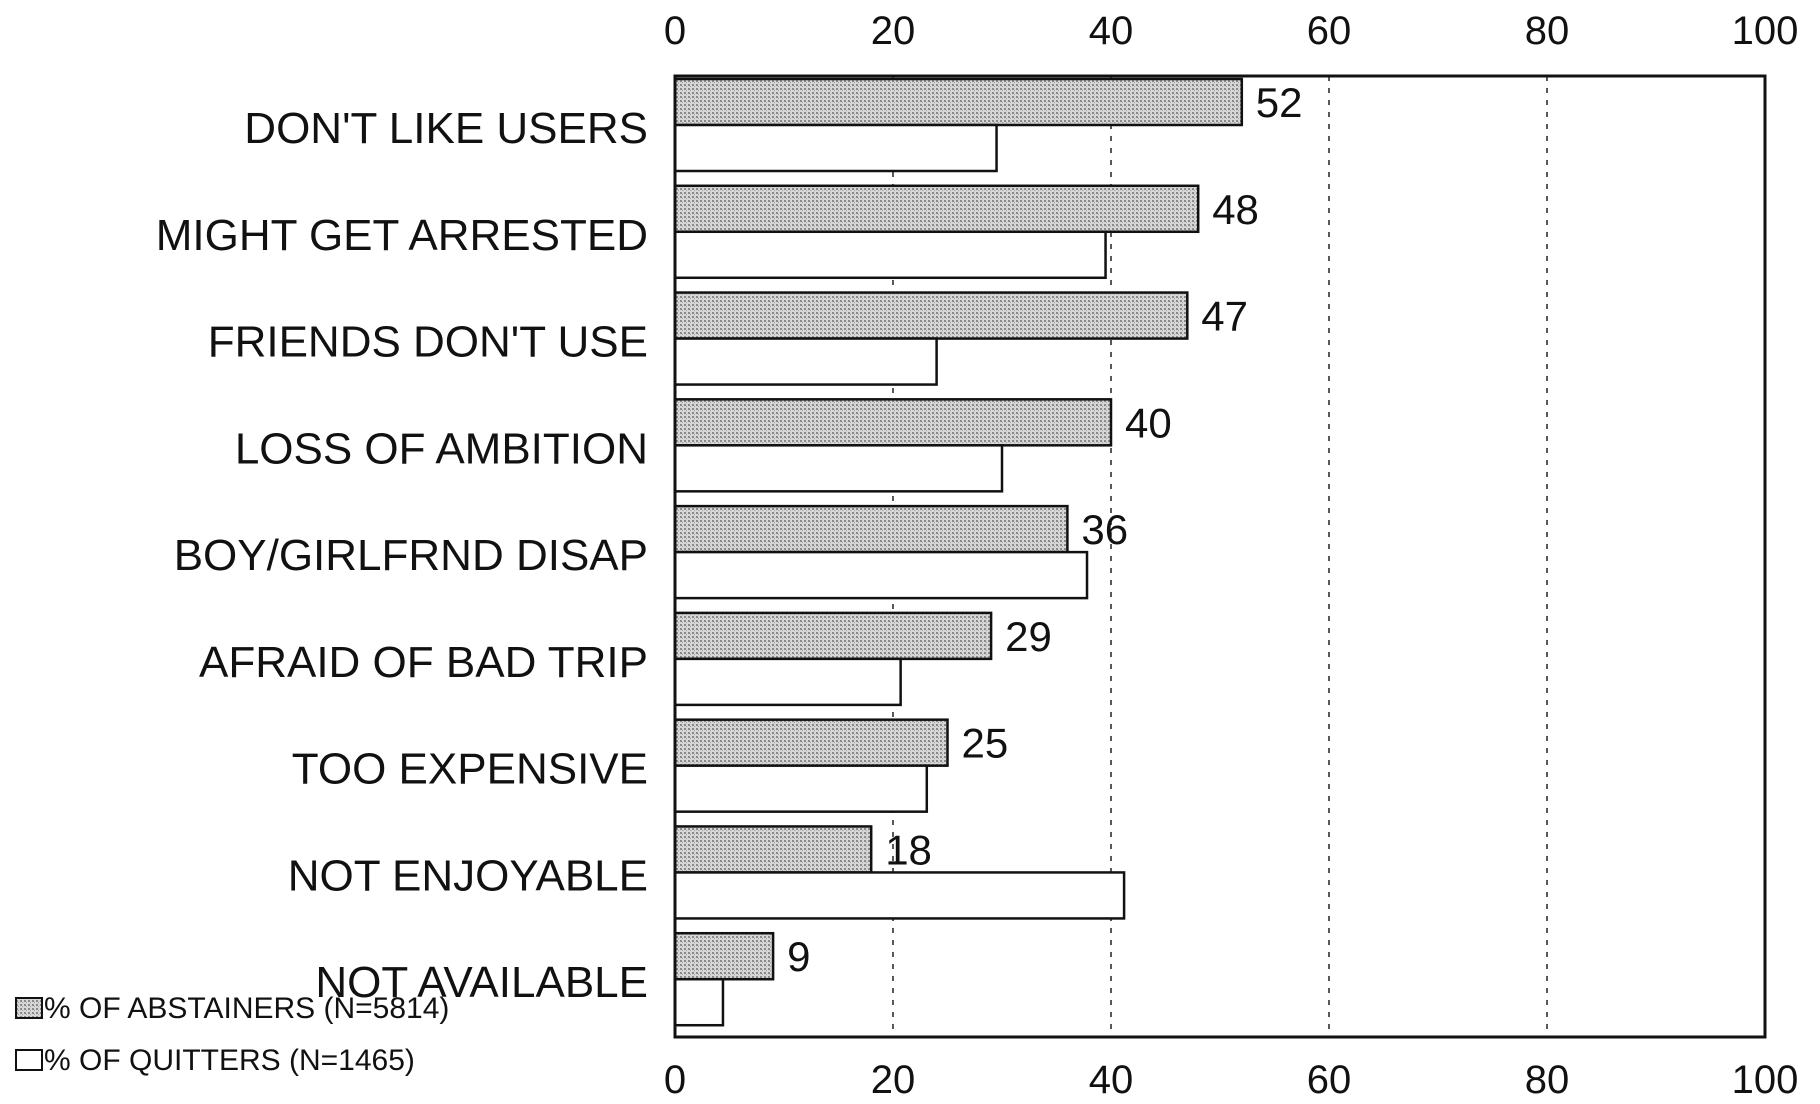 This screenshot has width=1820, height=1104. Describe the element at coordinates (481, 982) in the screenshot. I see `category-label-8: NOT AVAILABLE` at that location.